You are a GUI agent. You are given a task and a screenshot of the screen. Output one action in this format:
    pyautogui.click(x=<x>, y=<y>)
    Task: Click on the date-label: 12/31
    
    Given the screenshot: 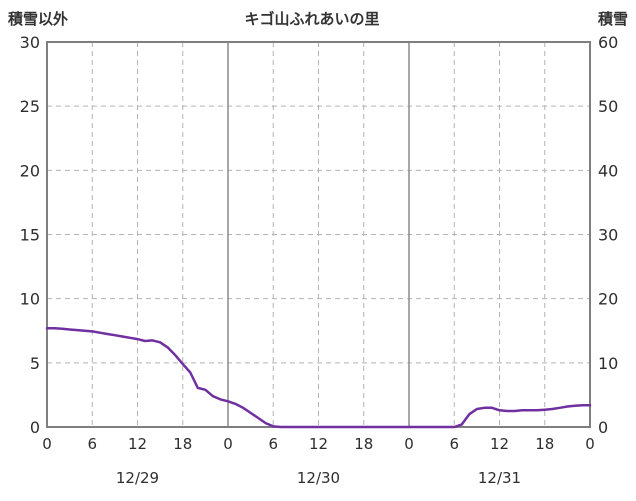 What is the action you would take?
    pyautogui.click(x=499, y=478)
    